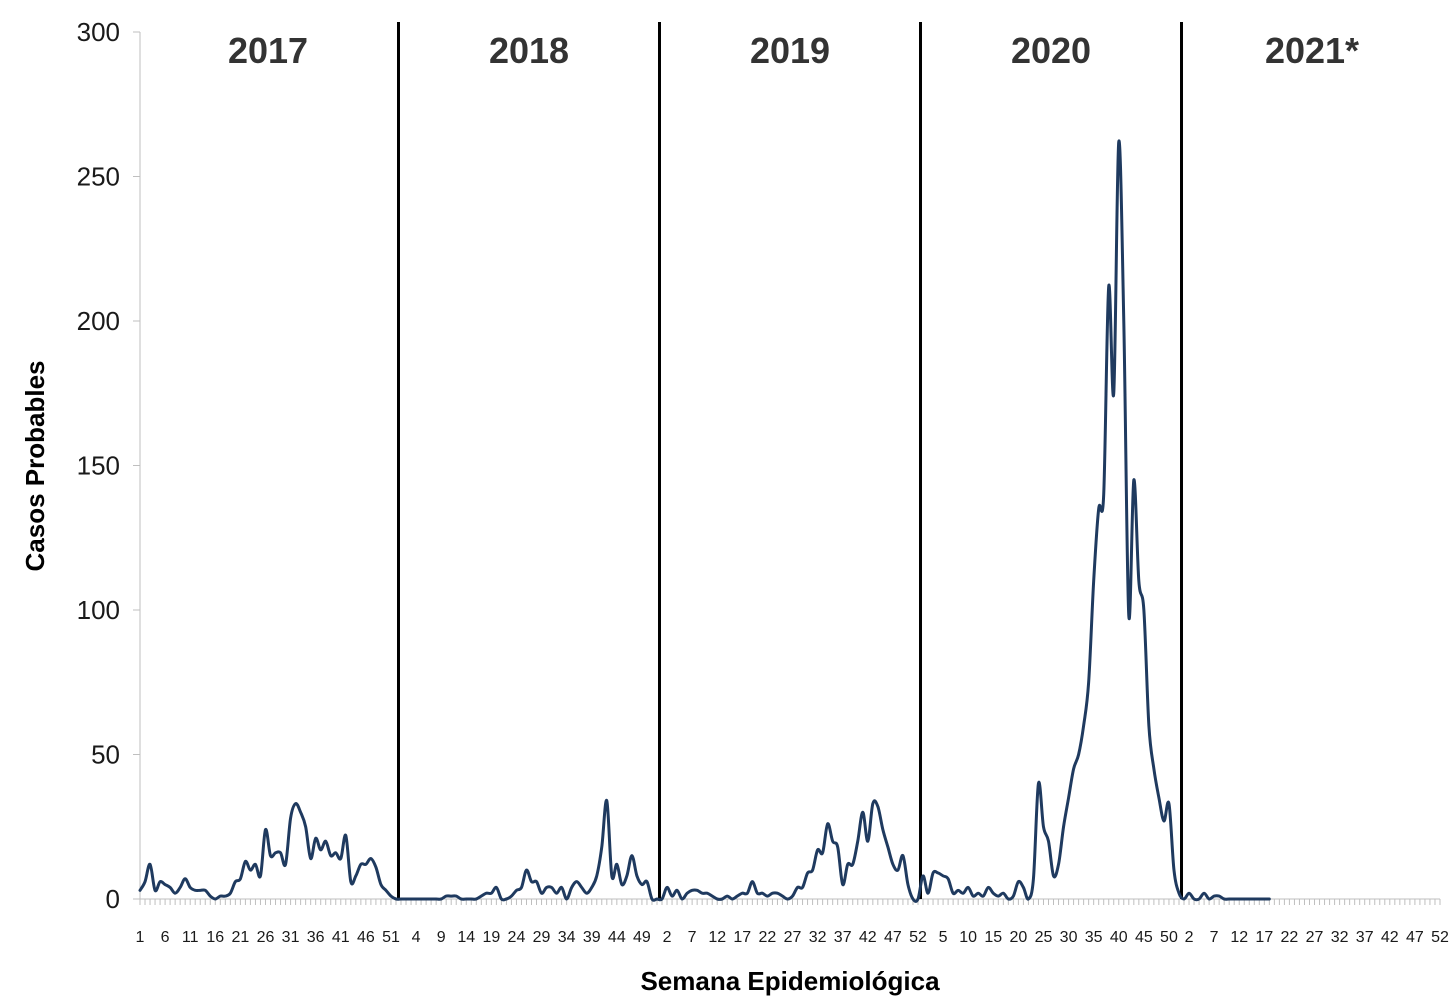 This screenshot has width=1454, height=1001. I want to click on x-tick-label: 14, so click(466, 937).